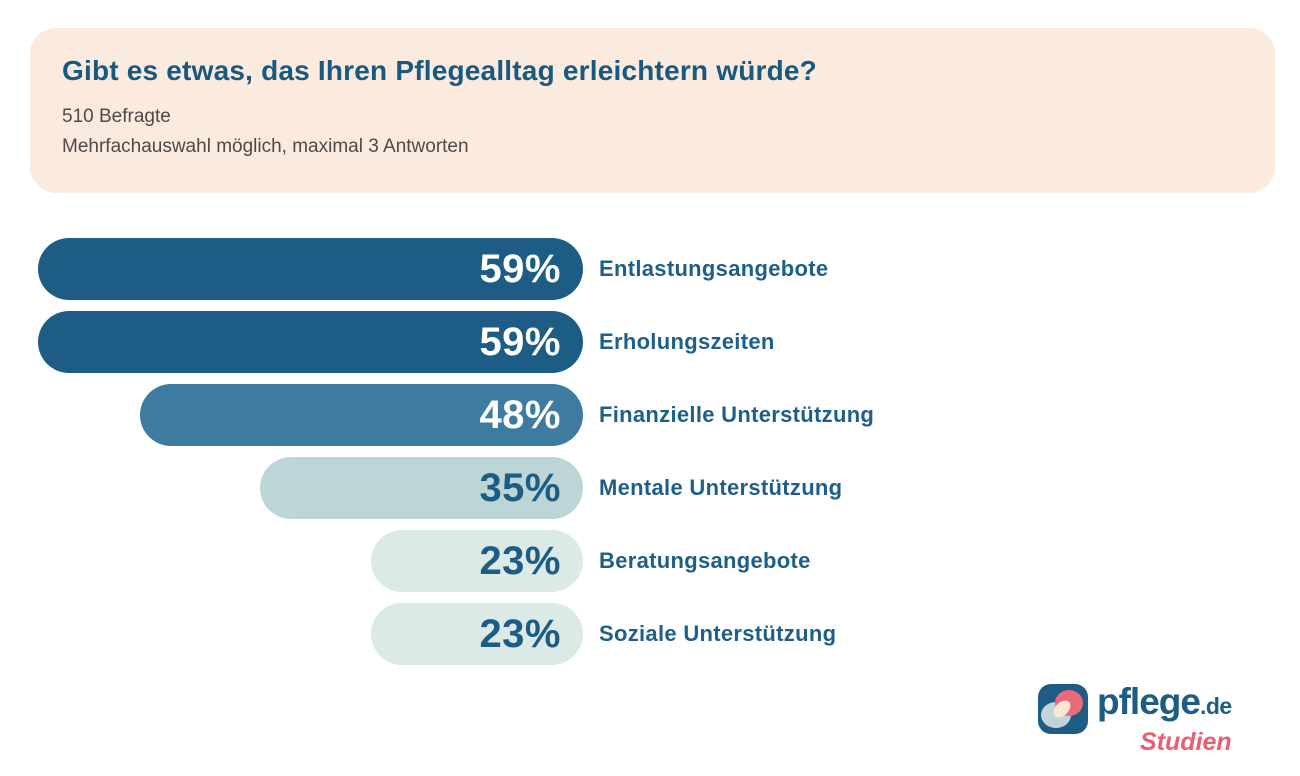 The image size is (1300, 776). I want to click on bar-category-label: Beratungsangebote, so click(705, 560).